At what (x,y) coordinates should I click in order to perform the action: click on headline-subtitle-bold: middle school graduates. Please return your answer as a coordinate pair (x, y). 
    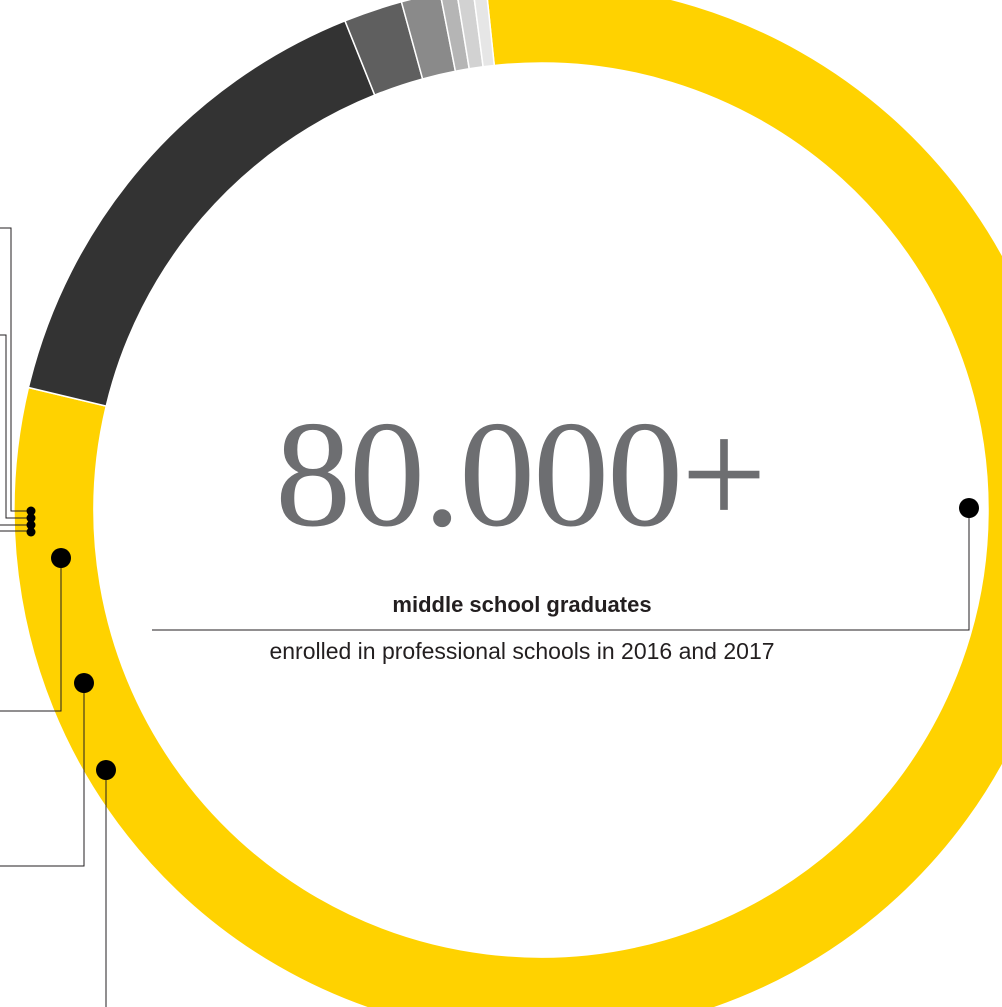
    Looking at the image, I should click on (521, 604).